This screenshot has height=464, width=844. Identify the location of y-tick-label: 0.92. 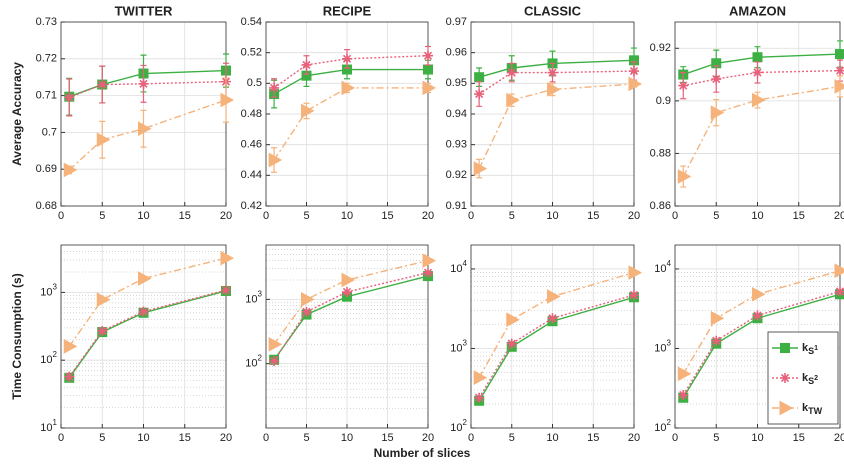
(456, 175).